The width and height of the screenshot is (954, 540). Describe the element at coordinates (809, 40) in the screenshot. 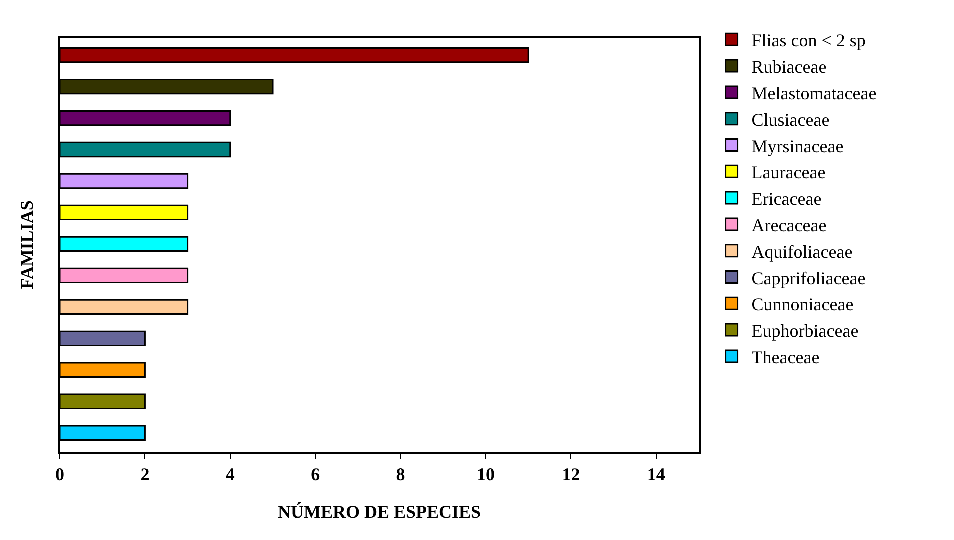

I see `legend-label: Flias con < 2 sp` at that location.